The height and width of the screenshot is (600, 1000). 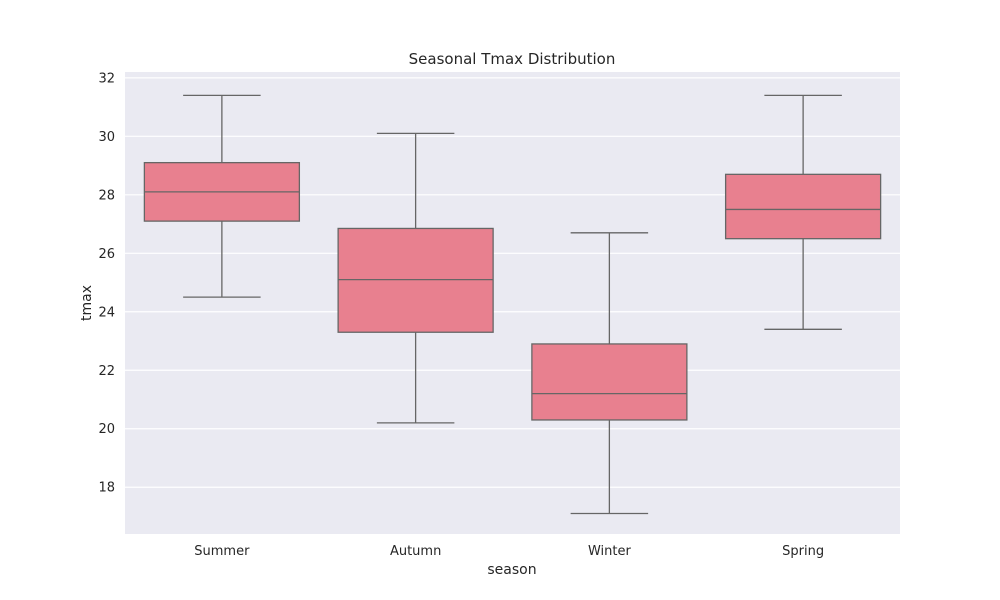 I want to click on x-tick-label: Autumn, so click(x=415, y=551).